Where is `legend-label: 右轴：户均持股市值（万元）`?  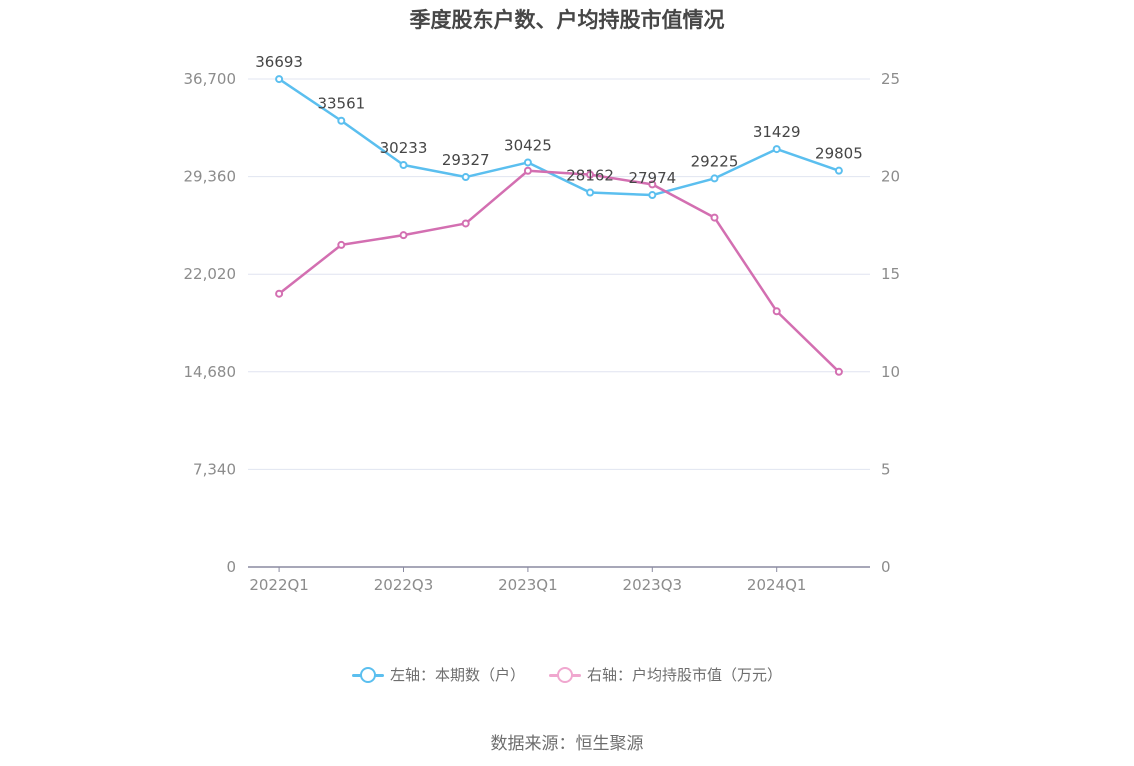 legend-label: 右轴：户均持股市值（万元） is located at coordinates (685, 675).